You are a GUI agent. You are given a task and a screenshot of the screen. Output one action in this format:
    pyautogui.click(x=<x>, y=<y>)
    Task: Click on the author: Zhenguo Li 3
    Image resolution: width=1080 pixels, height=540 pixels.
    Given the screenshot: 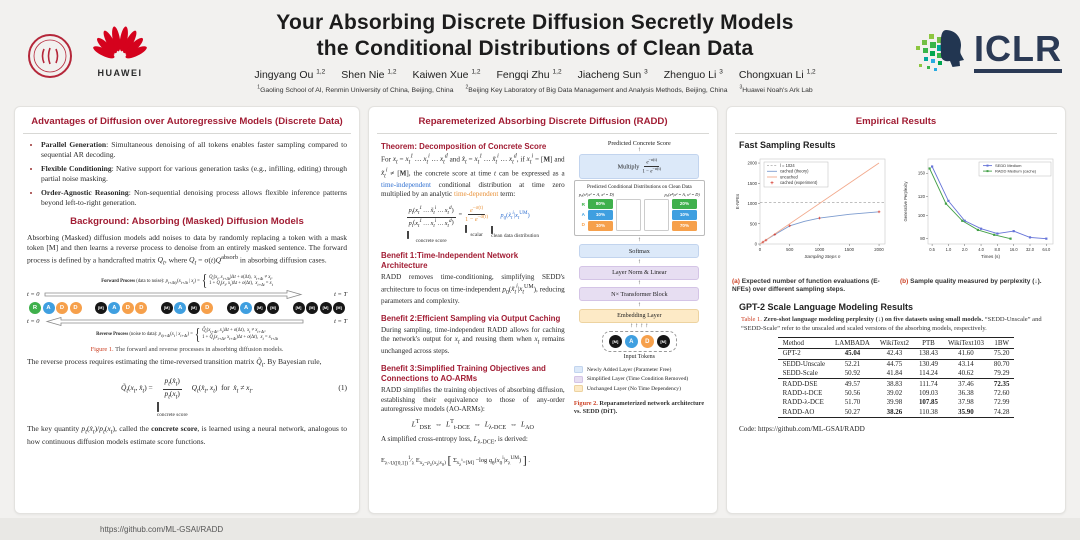 What is the action you would take?
    pyautogui.click(x=693, y=75)
    